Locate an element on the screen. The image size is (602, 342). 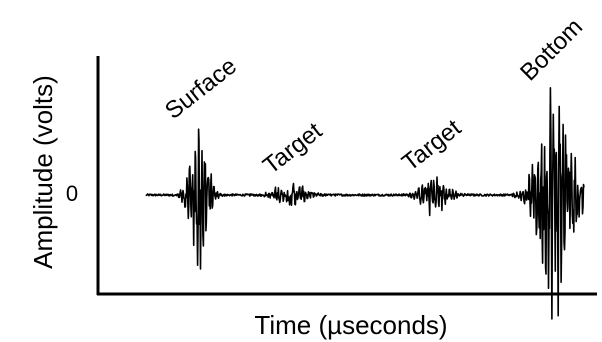
annotation-surface: Surface is located at coordinates (201, 89).